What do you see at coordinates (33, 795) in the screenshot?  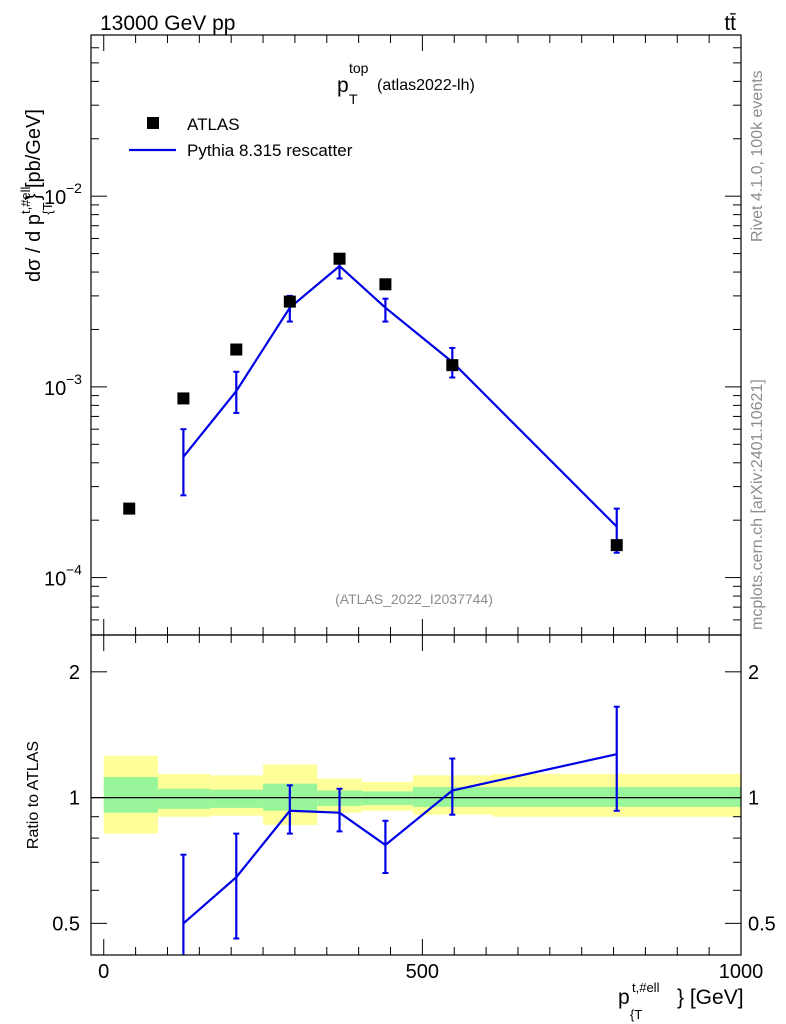 I see `ratio-ylabel: Ratio to ATLAS` at bounding box center [33, 795].